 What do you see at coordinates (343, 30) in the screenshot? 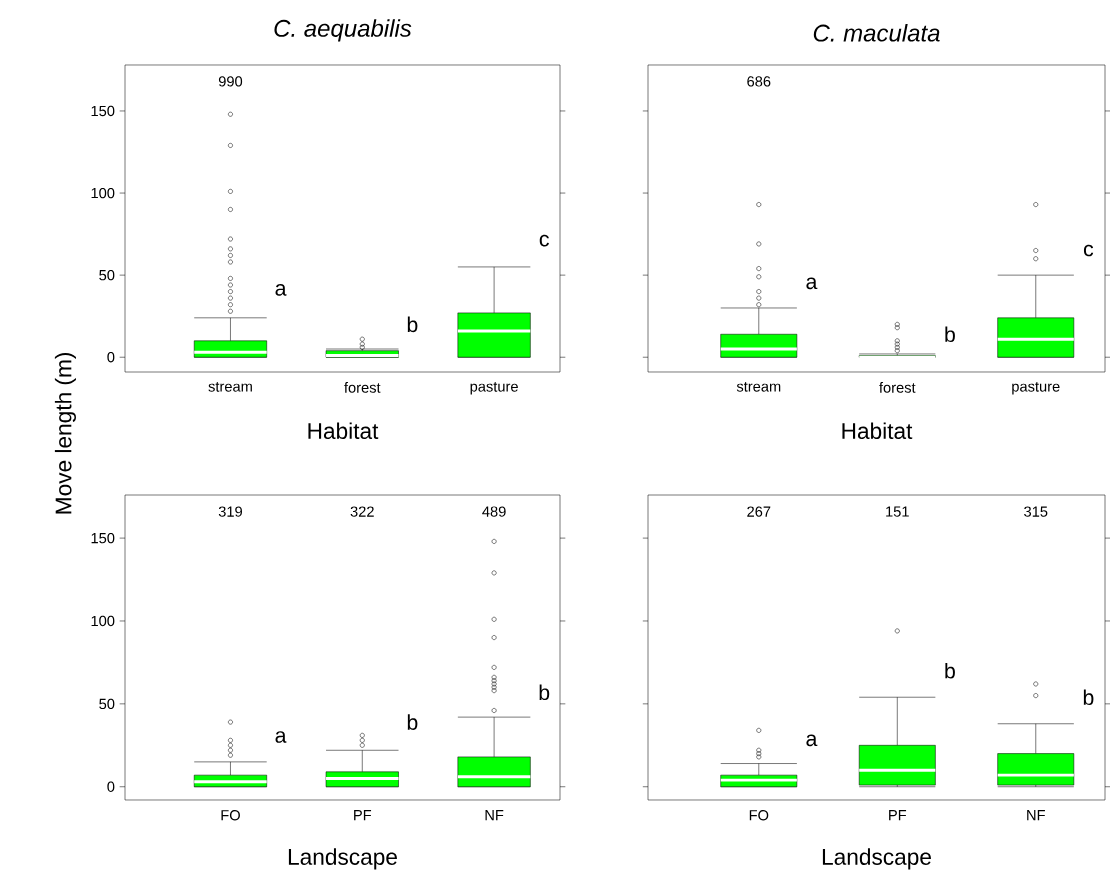
I see `chart-title: C. aequabilis` at bounding box center [343, 30].